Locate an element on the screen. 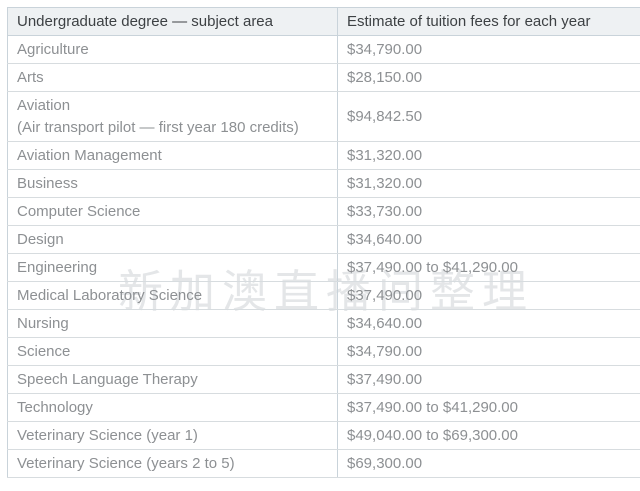 Image resolution: width=640 pixels, height=491 pixels. table-row: Agriculture $34,790.00 is located at coordinates (324, 50).